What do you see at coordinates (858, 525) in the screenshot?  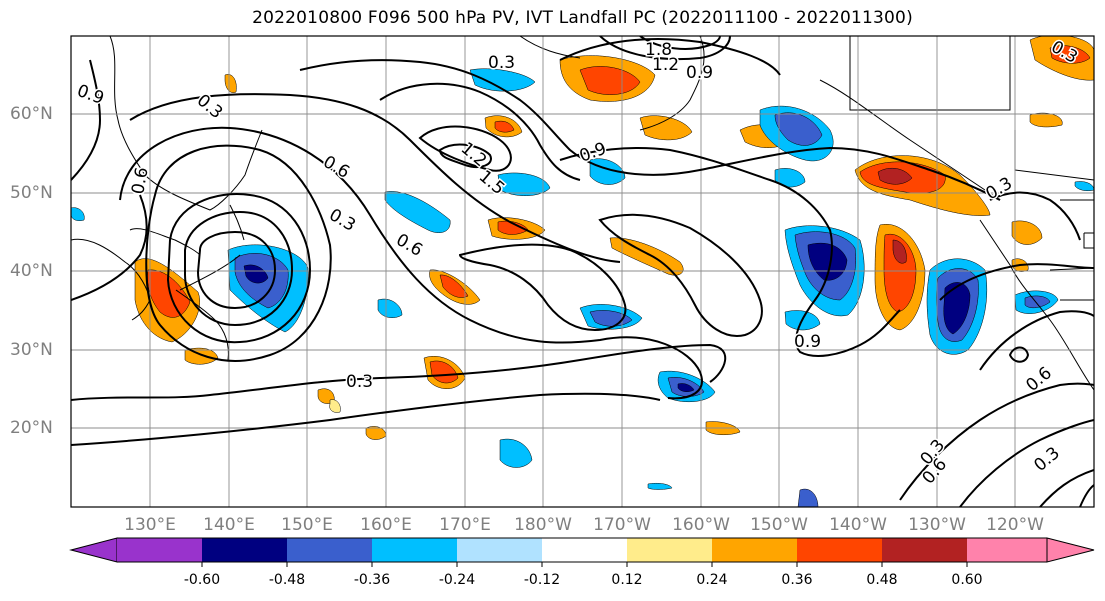 I see `lon-label: 140°W` at bounding box center [858, 525].